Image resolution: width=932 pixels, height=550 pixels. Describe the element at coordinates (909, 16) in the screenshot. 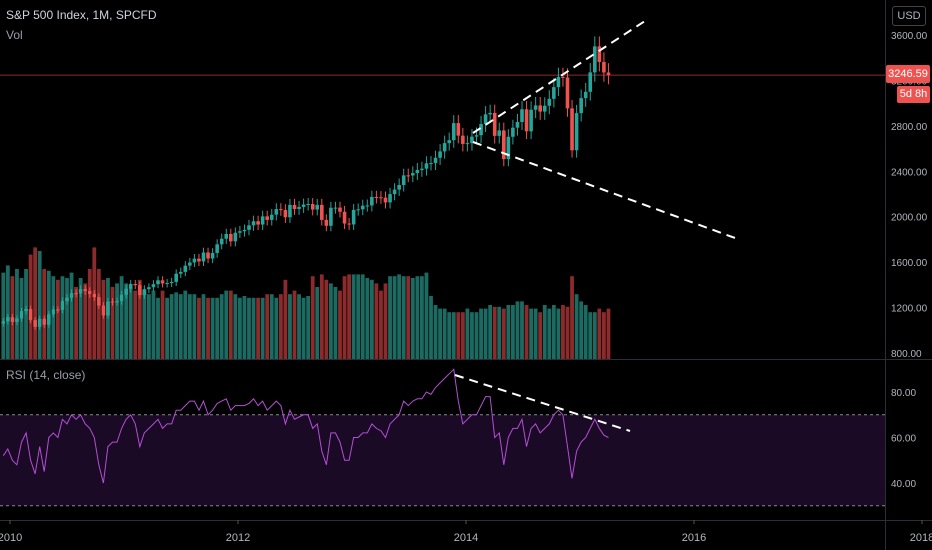

I see `currency-button: USD` at that location.